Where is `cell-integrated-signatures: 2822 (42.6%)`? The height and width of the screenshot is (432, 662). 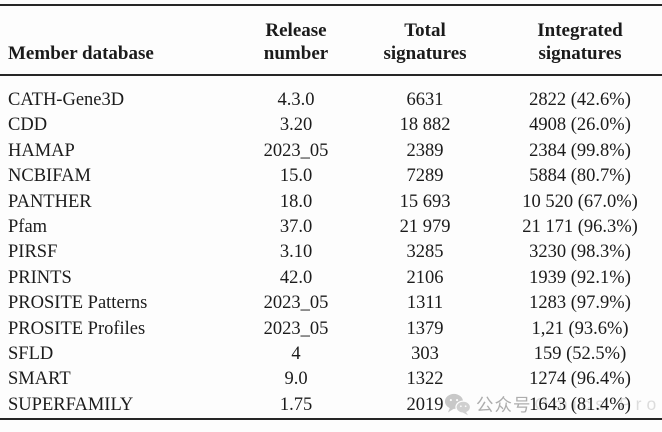
cell-integrated-signatures: 2822 (42.6%) is located at coordinates (580, 100).